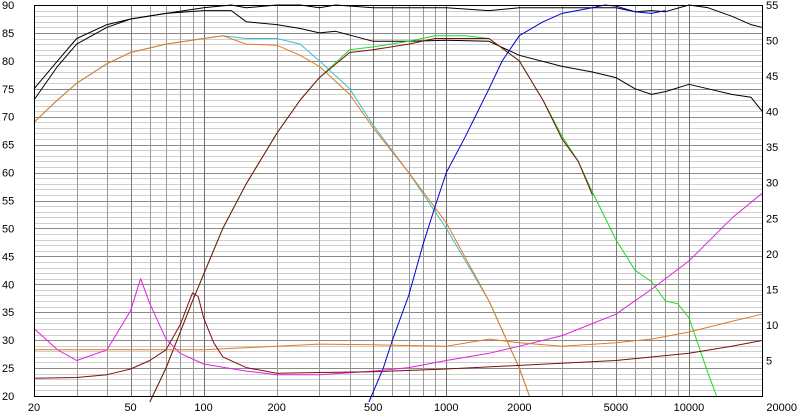 This screenshot has width=799, height=417. What do you see at coordinates (772, 77) in the screenshot?
I see `y-right-tick-label: 45` at bounding box center [772, 77].